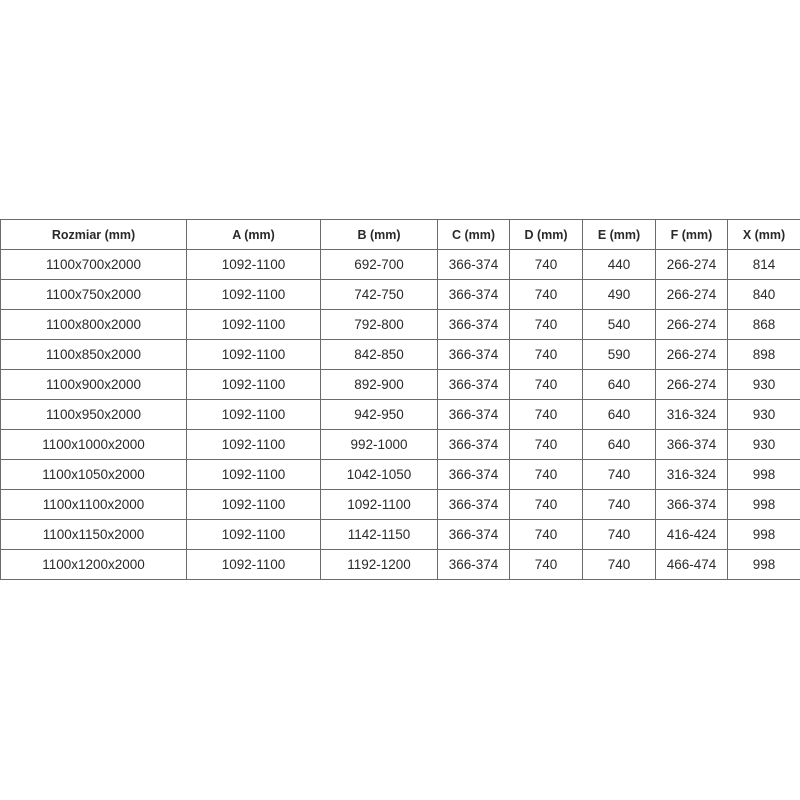  Describe the element at coordinates (619, 234) in the screenshot. I see `column-header-e: E (mm)` at that location.